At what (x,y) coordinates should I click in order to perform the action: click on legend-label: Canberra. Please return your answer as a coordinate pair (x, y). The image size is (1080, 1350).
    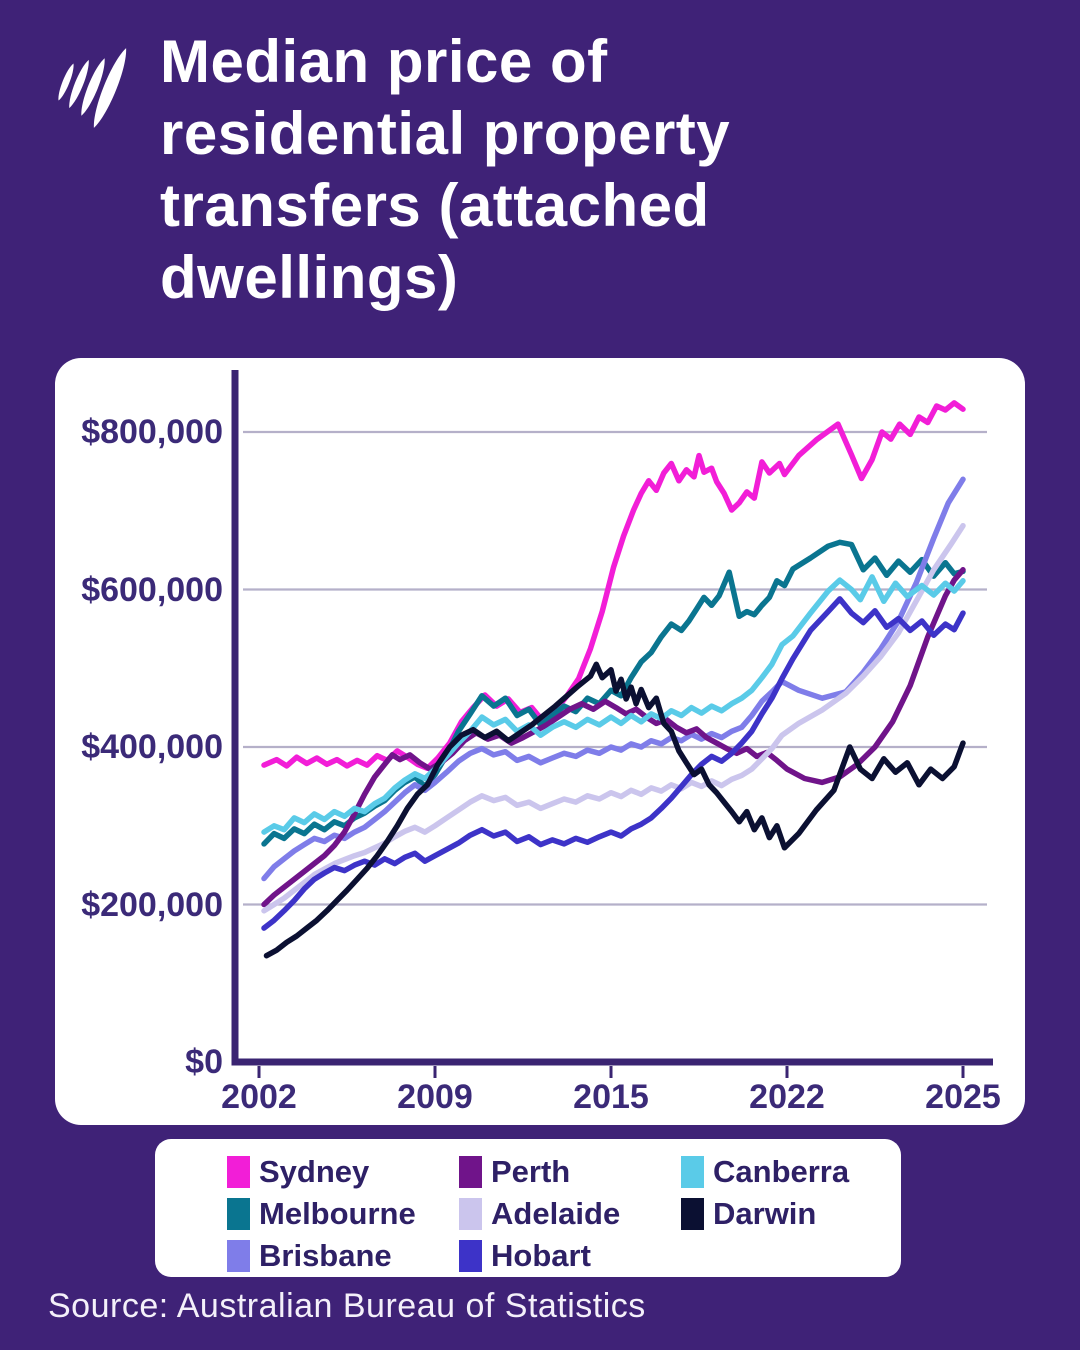
    Looking at the image, I should click on (781, 1171).